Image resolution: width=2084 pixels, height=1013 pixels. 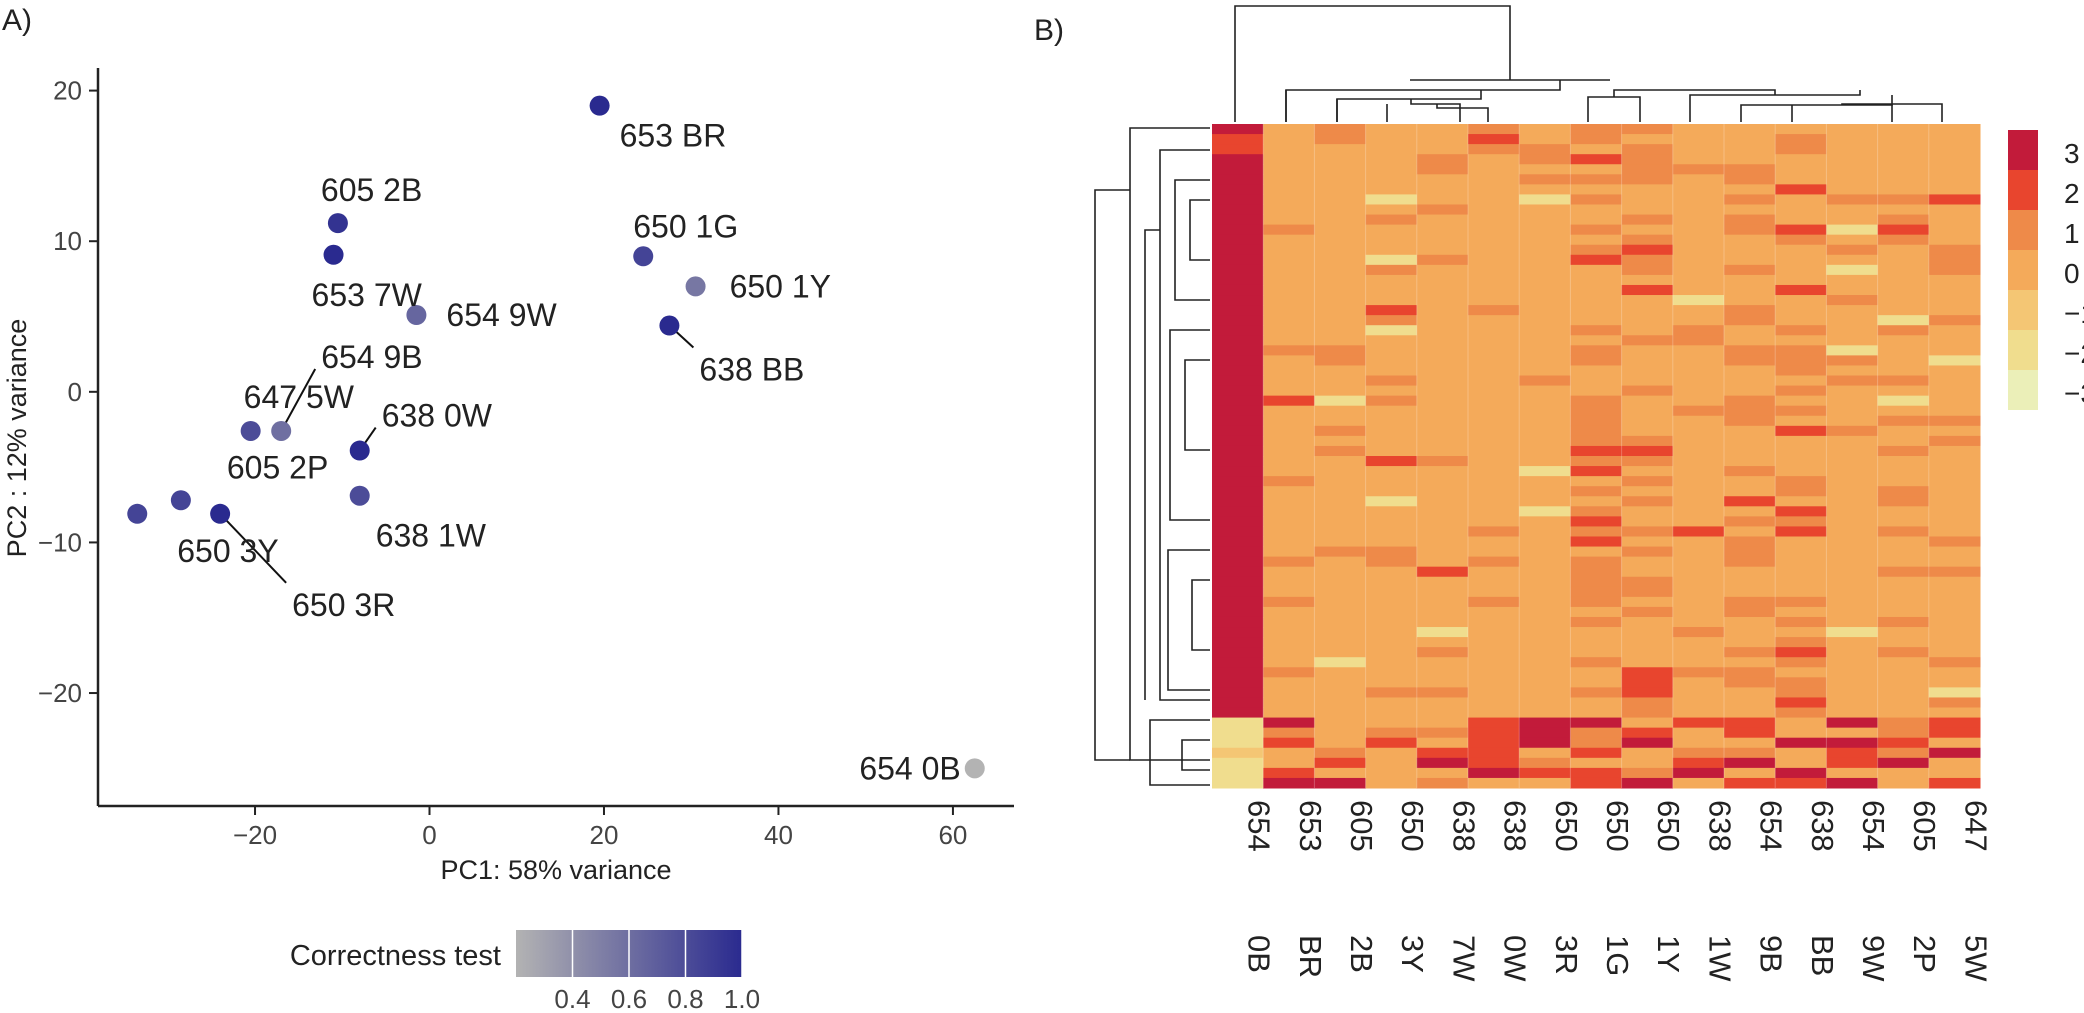 I want to click on x-tick-label: 60, so click(x=952, y=835).